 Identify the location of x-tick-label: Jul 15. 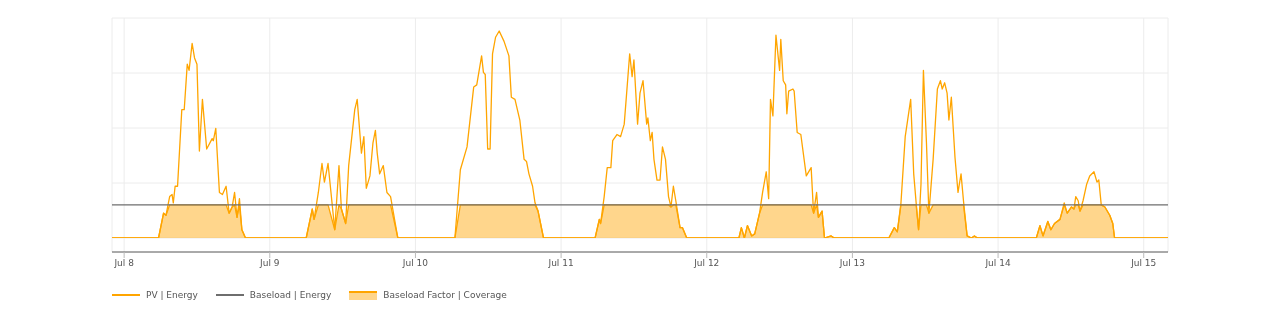
(1143, 263).